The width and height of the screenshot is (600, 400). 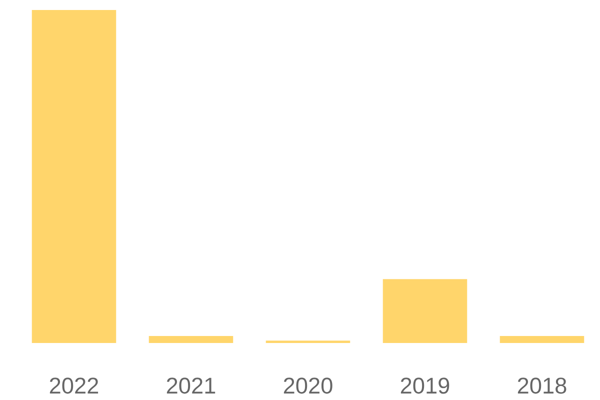 What do you see at coordinates (425, 386) in the screenshot?
I see `x-tick-label: 2019` at bounding box center [425, 386].